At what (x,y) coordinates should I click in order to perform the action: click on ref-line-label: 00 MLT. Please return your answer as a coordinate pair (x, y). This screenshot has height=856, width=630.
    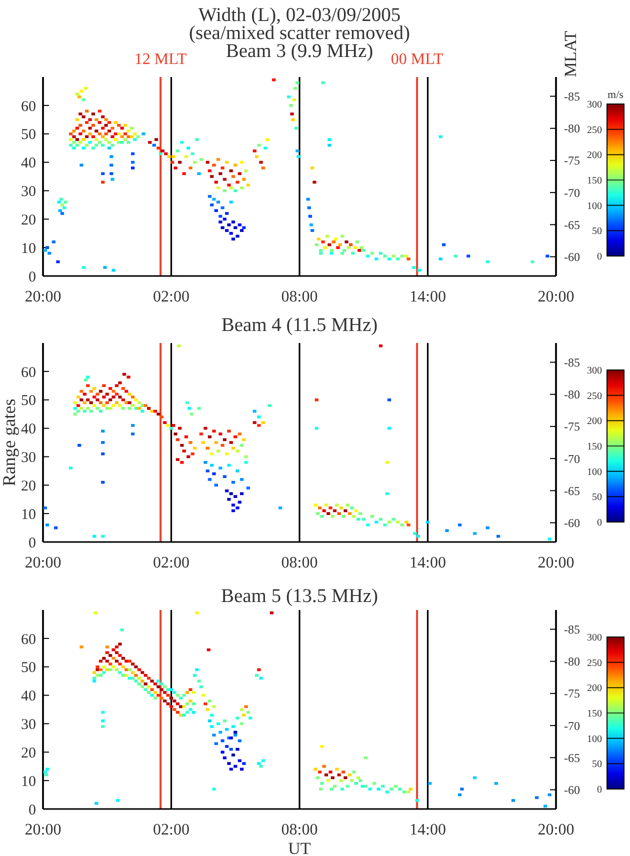
    Looking at the image, I should click on (417, 59).